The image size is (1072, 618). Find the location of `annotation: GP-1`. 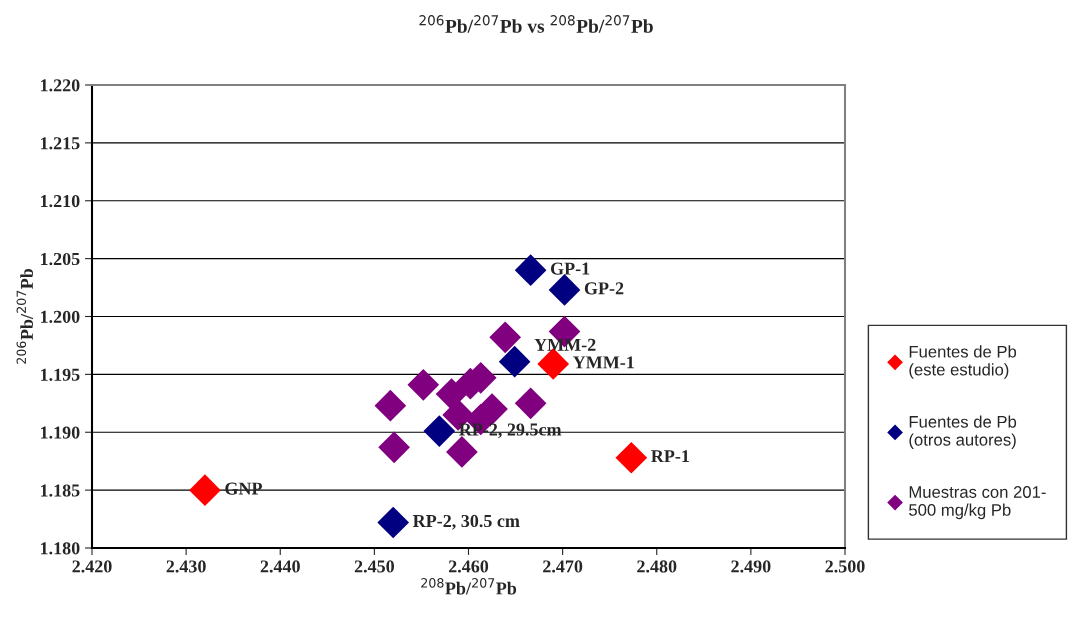

annotation: GP-1 is located at coordinates (570, 268).